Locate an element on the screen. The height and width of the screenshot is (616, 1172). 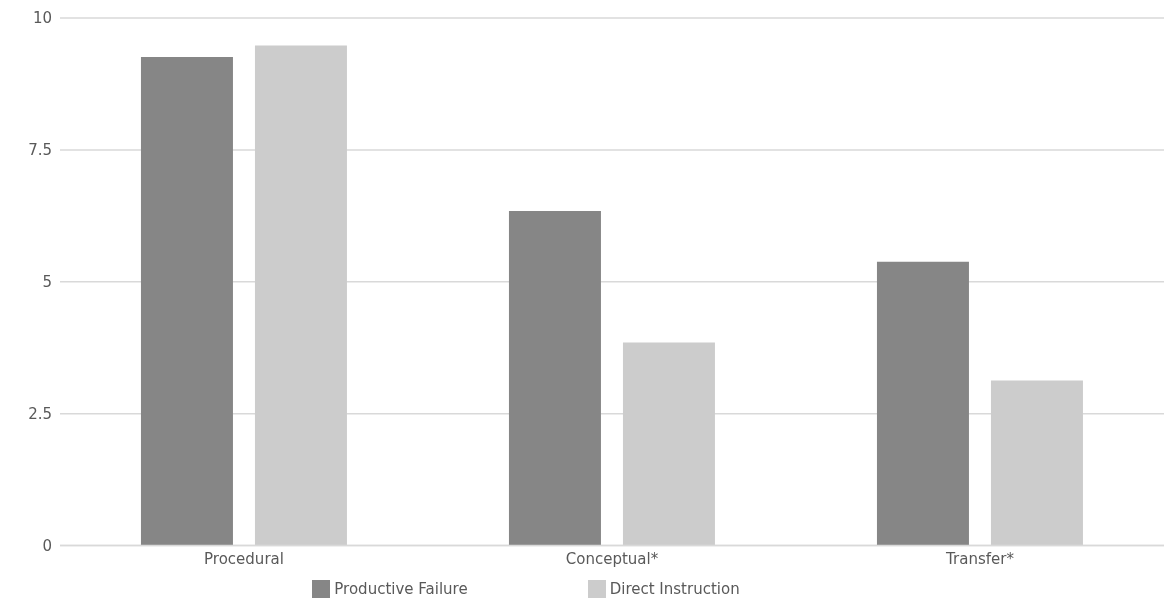
x-tick-label: Conceptual* is located at coordinates (612, 559).